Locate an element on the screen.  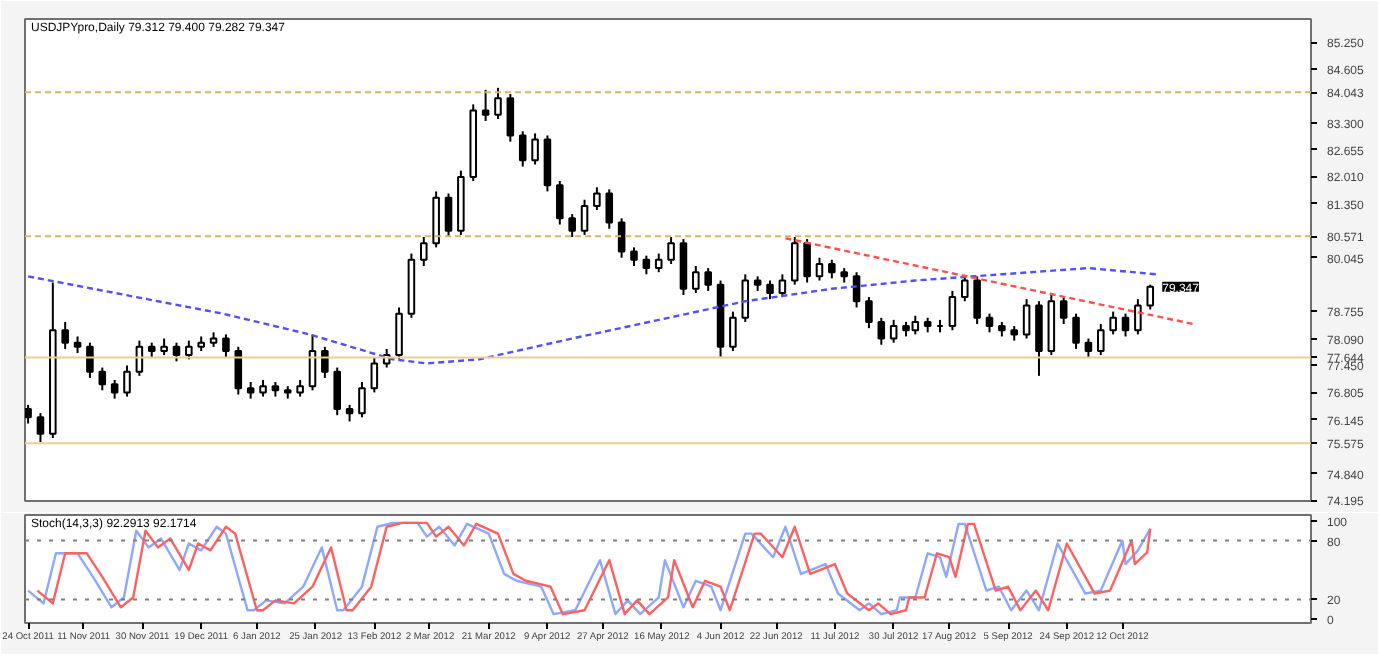
line-series is located at coordinates (592, 315).